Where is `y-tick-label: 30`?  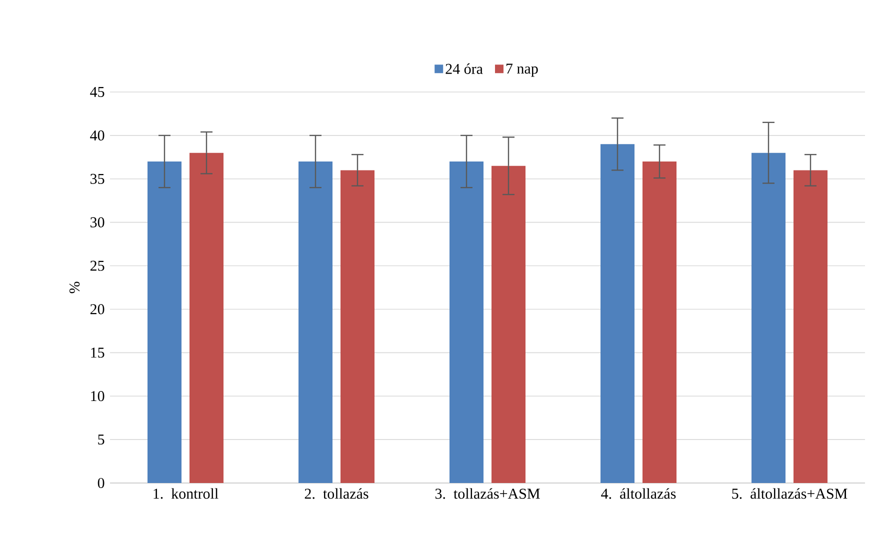 y-tick-label: 30 is located at coordinates (97, 222).